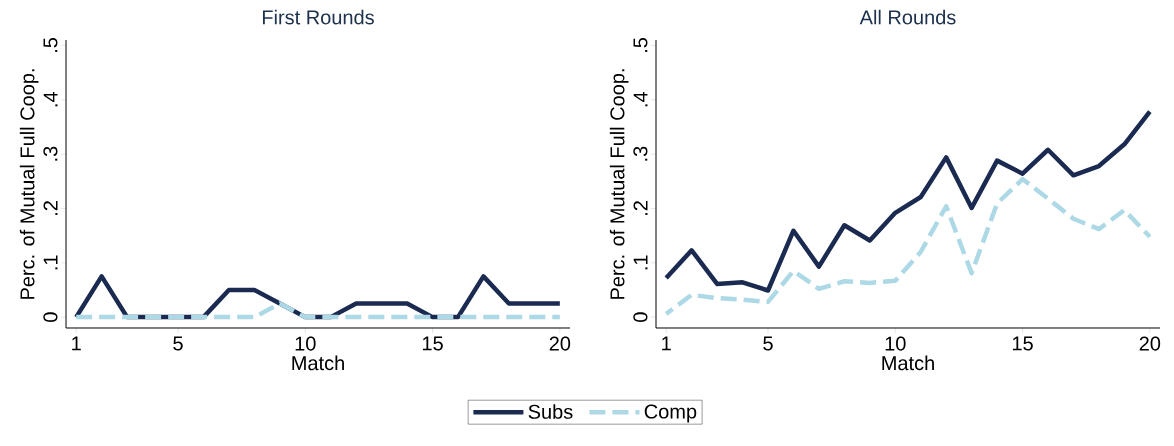 The image size is (1174, 446). What do you see at coordinates (908, 246) in the screenshot?
I see `line-series` at bounding box center [908, 246].